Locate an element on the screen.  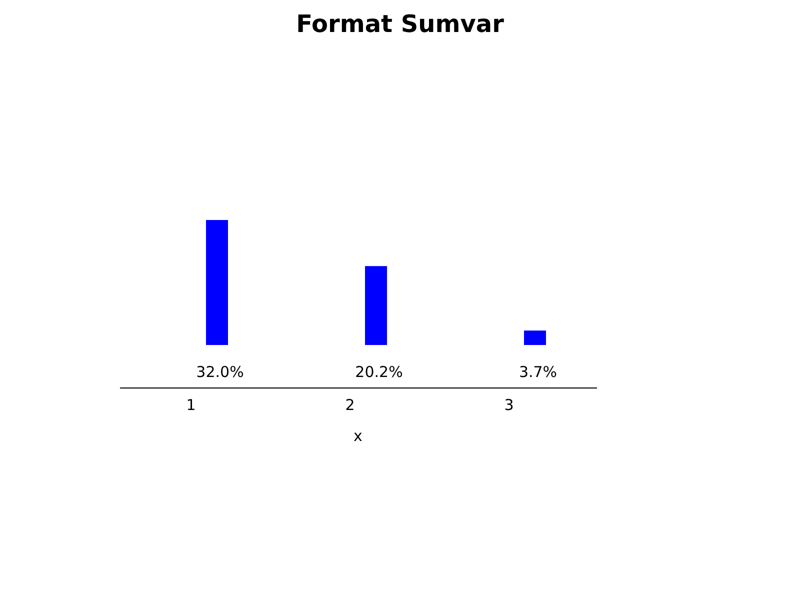
data-label: 32.0% is located at coordinates (220, 372).